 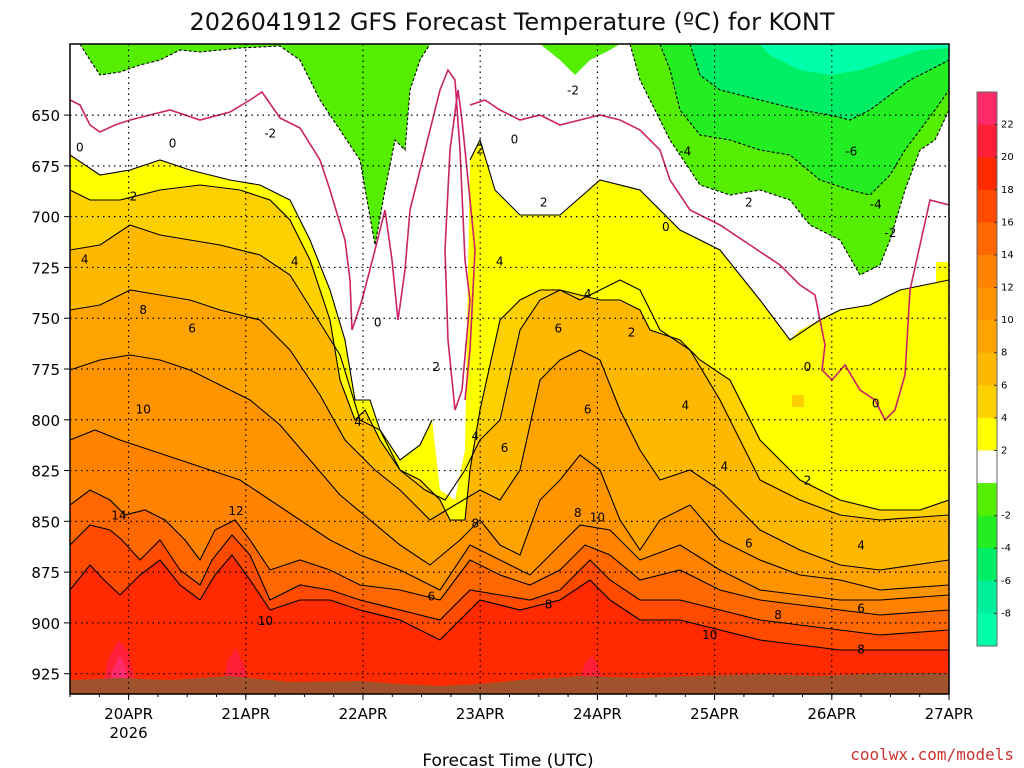 What do you see at coordinates (45, 218) in the screenshot?
I see `y-tick-label: 700` at bounding box center [45, 218].